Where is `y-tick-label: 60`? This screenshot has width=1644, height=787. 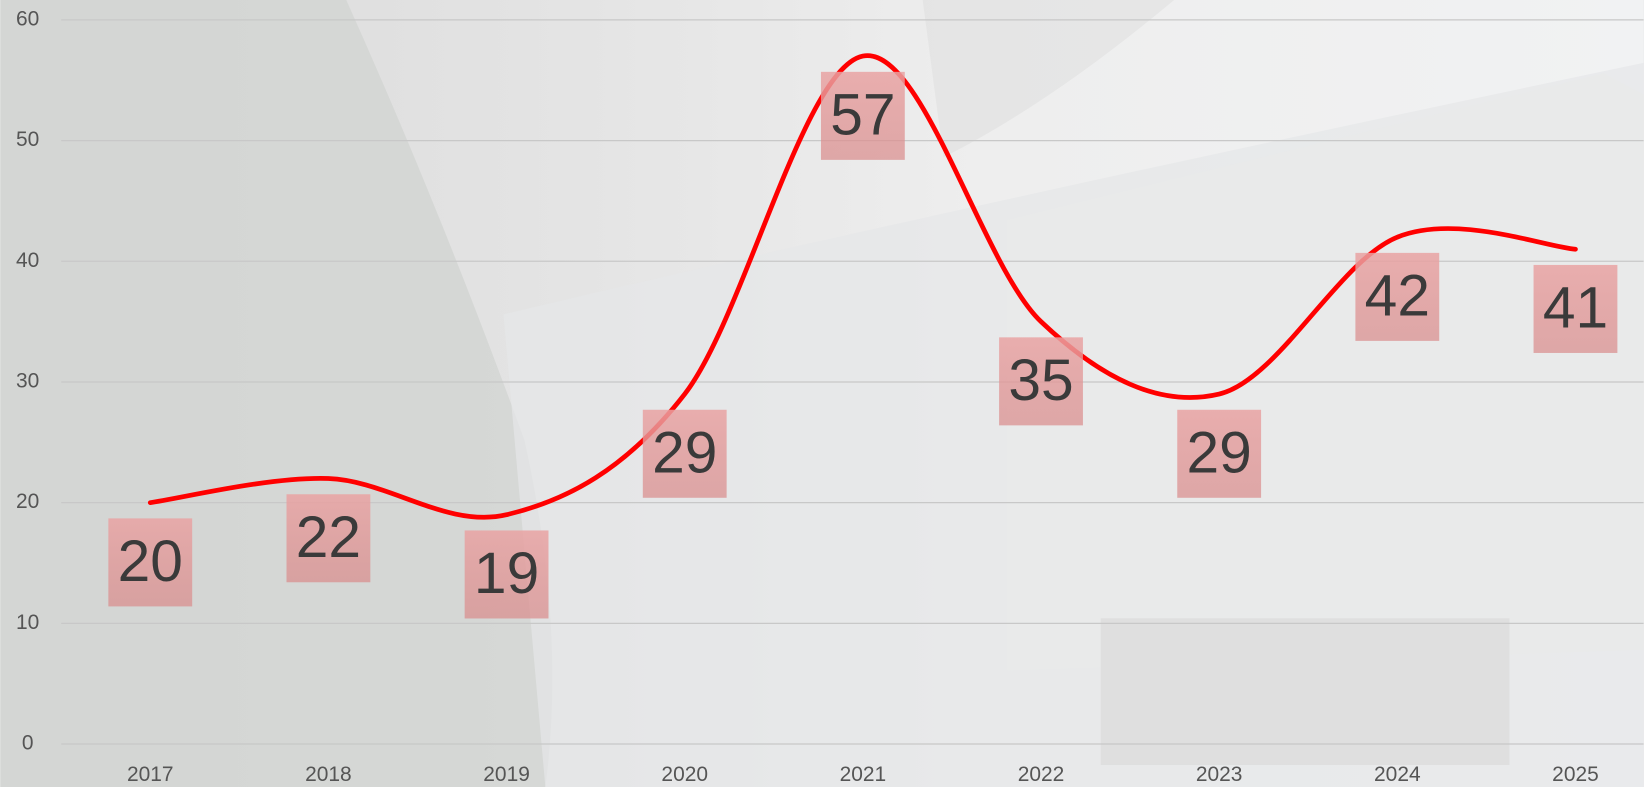
y-tick-label: 60 is located at coordinates (27, 18).